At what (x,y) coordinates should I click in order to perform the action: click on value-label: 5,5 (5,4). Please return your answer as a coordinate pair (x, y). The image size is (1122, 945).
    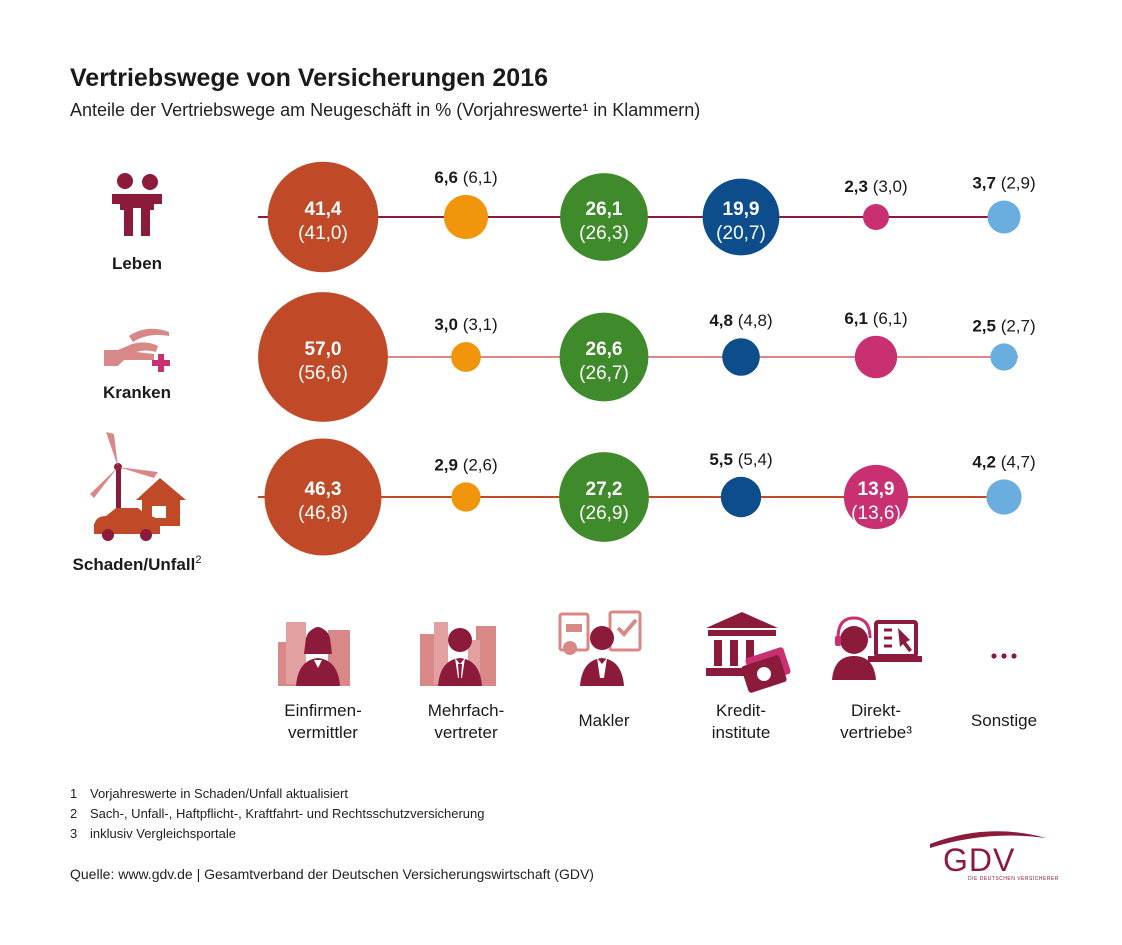
    Looking at the image, I should click on (740, 459).